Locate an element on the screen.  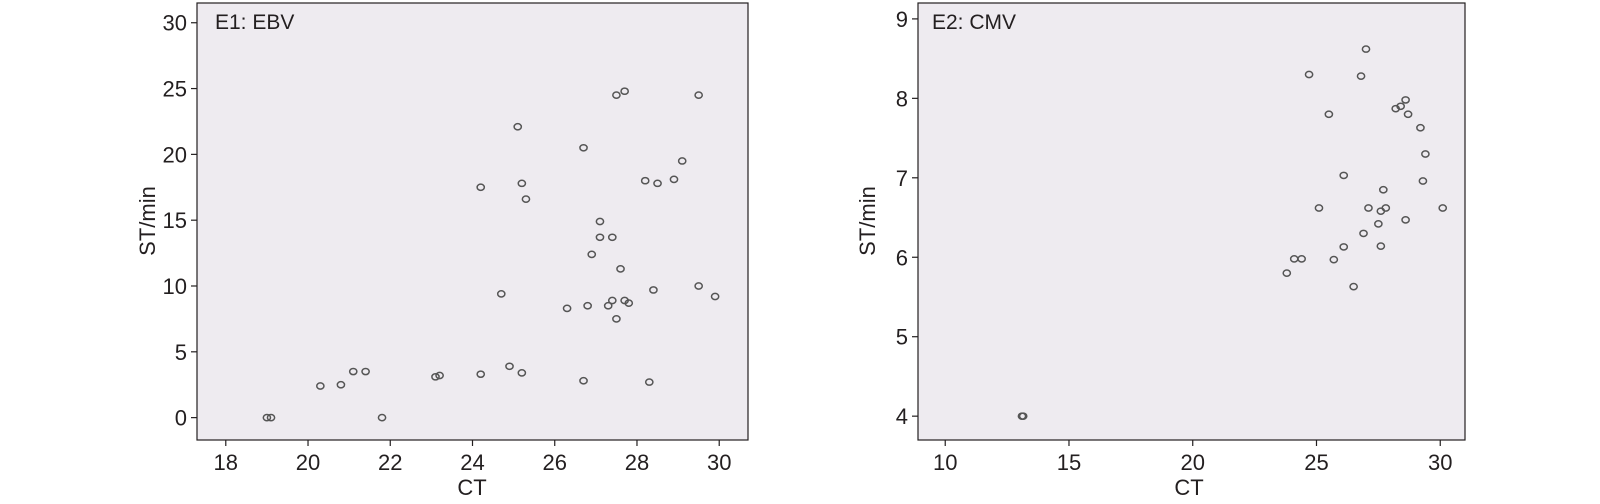
y-tick-label: 7 is located at coordinates (902, 178).